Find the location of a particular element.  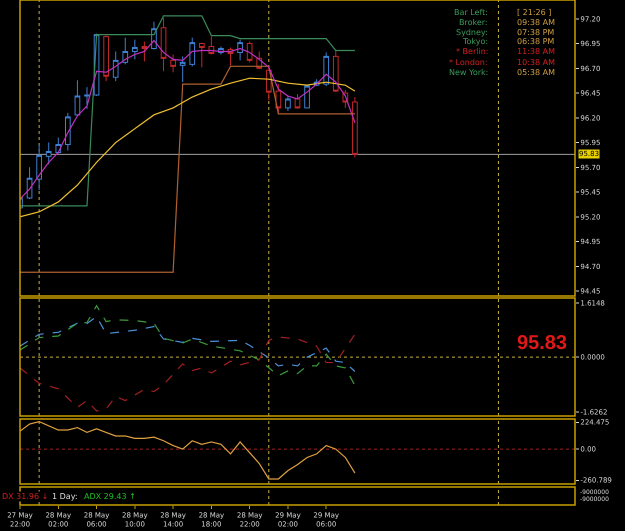

annotation: Bar Left: is located at coordinates (471, 12).